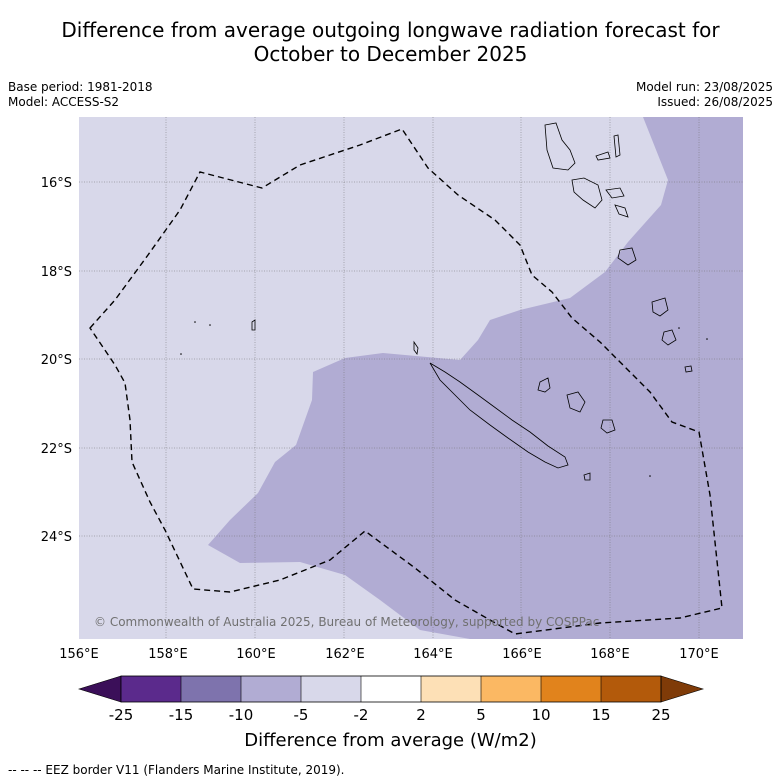 This screenshot has width=781, height=781. What do you see at coordinates (704, 87) in the screenshot?
I see `model-run: Model run: 23/08/2025` at bounding box center [704, 87].